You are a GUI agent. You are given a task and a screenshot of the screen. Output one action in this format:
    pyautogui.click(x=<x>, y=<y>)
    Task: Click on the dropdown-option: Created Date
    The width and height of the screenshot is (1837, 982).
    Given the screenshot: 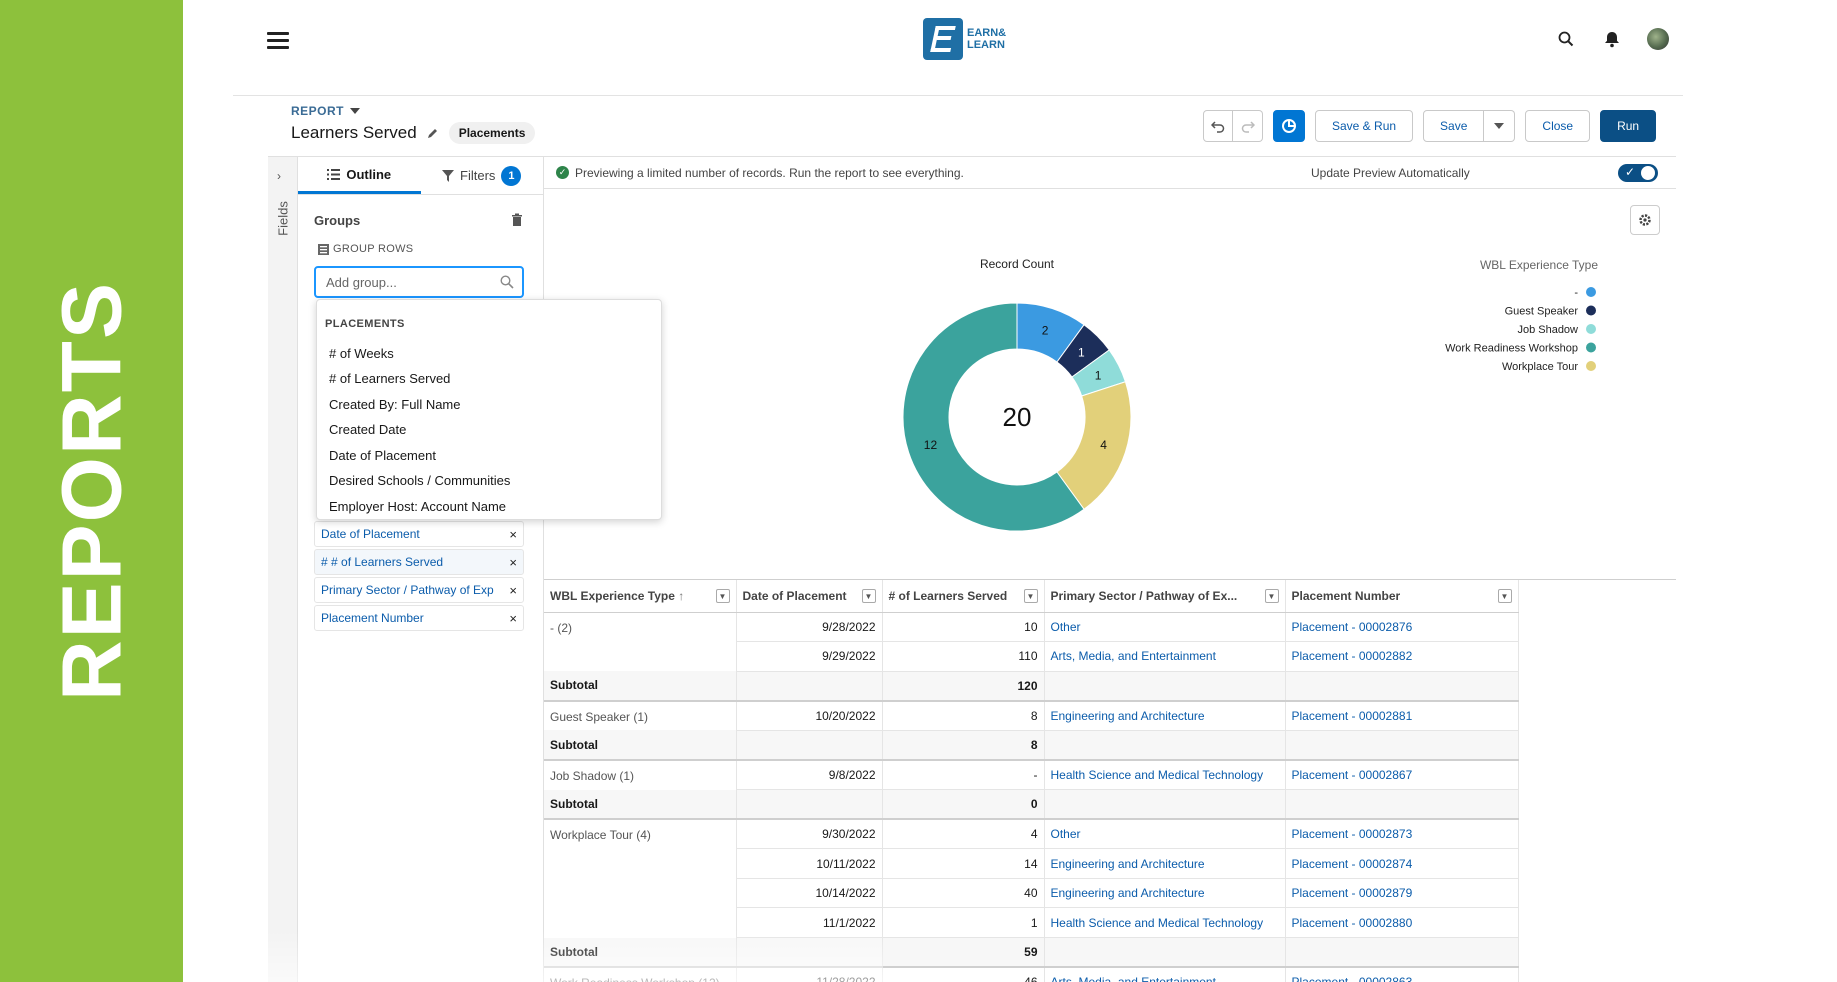 What is the action you would take?
    pyautogui.click(x=368, y=429)
    